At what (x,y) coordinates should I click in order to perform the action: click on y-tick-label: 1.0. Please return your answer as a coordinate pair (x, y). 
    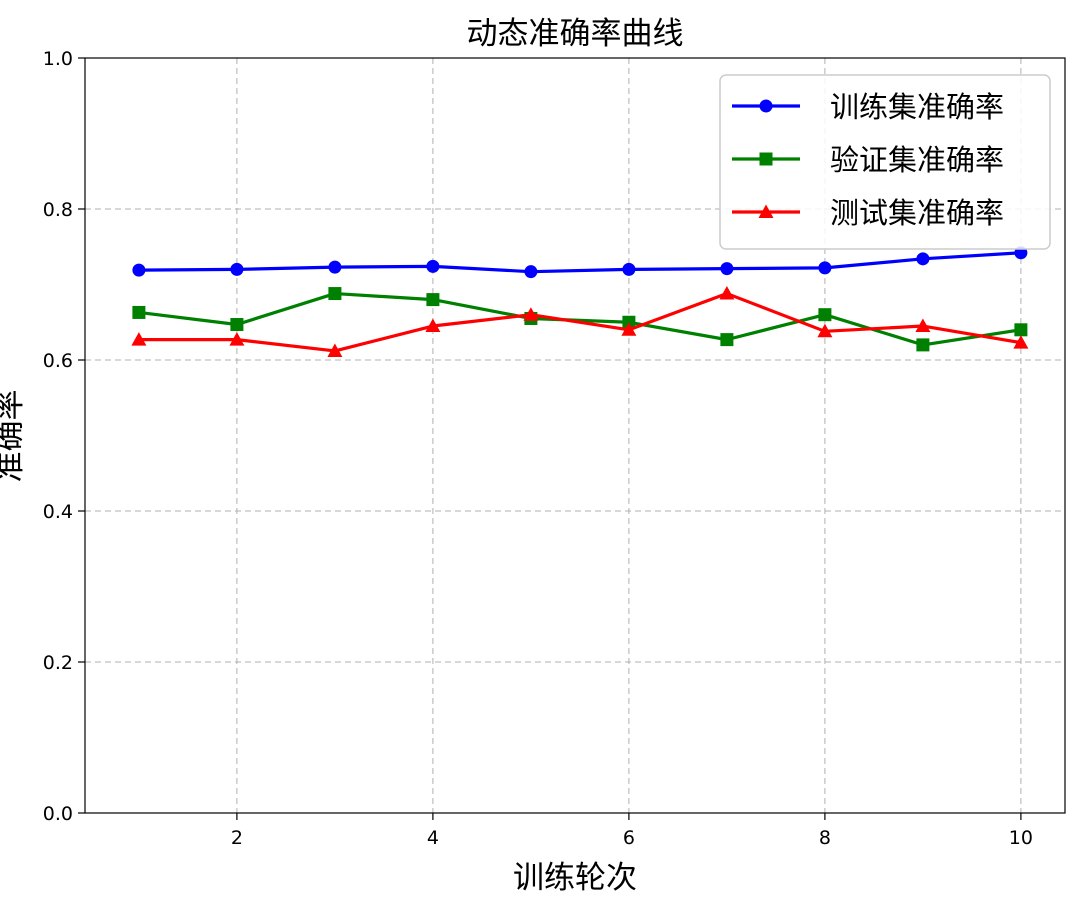
    Looking at the image, I should click on (58, 59).